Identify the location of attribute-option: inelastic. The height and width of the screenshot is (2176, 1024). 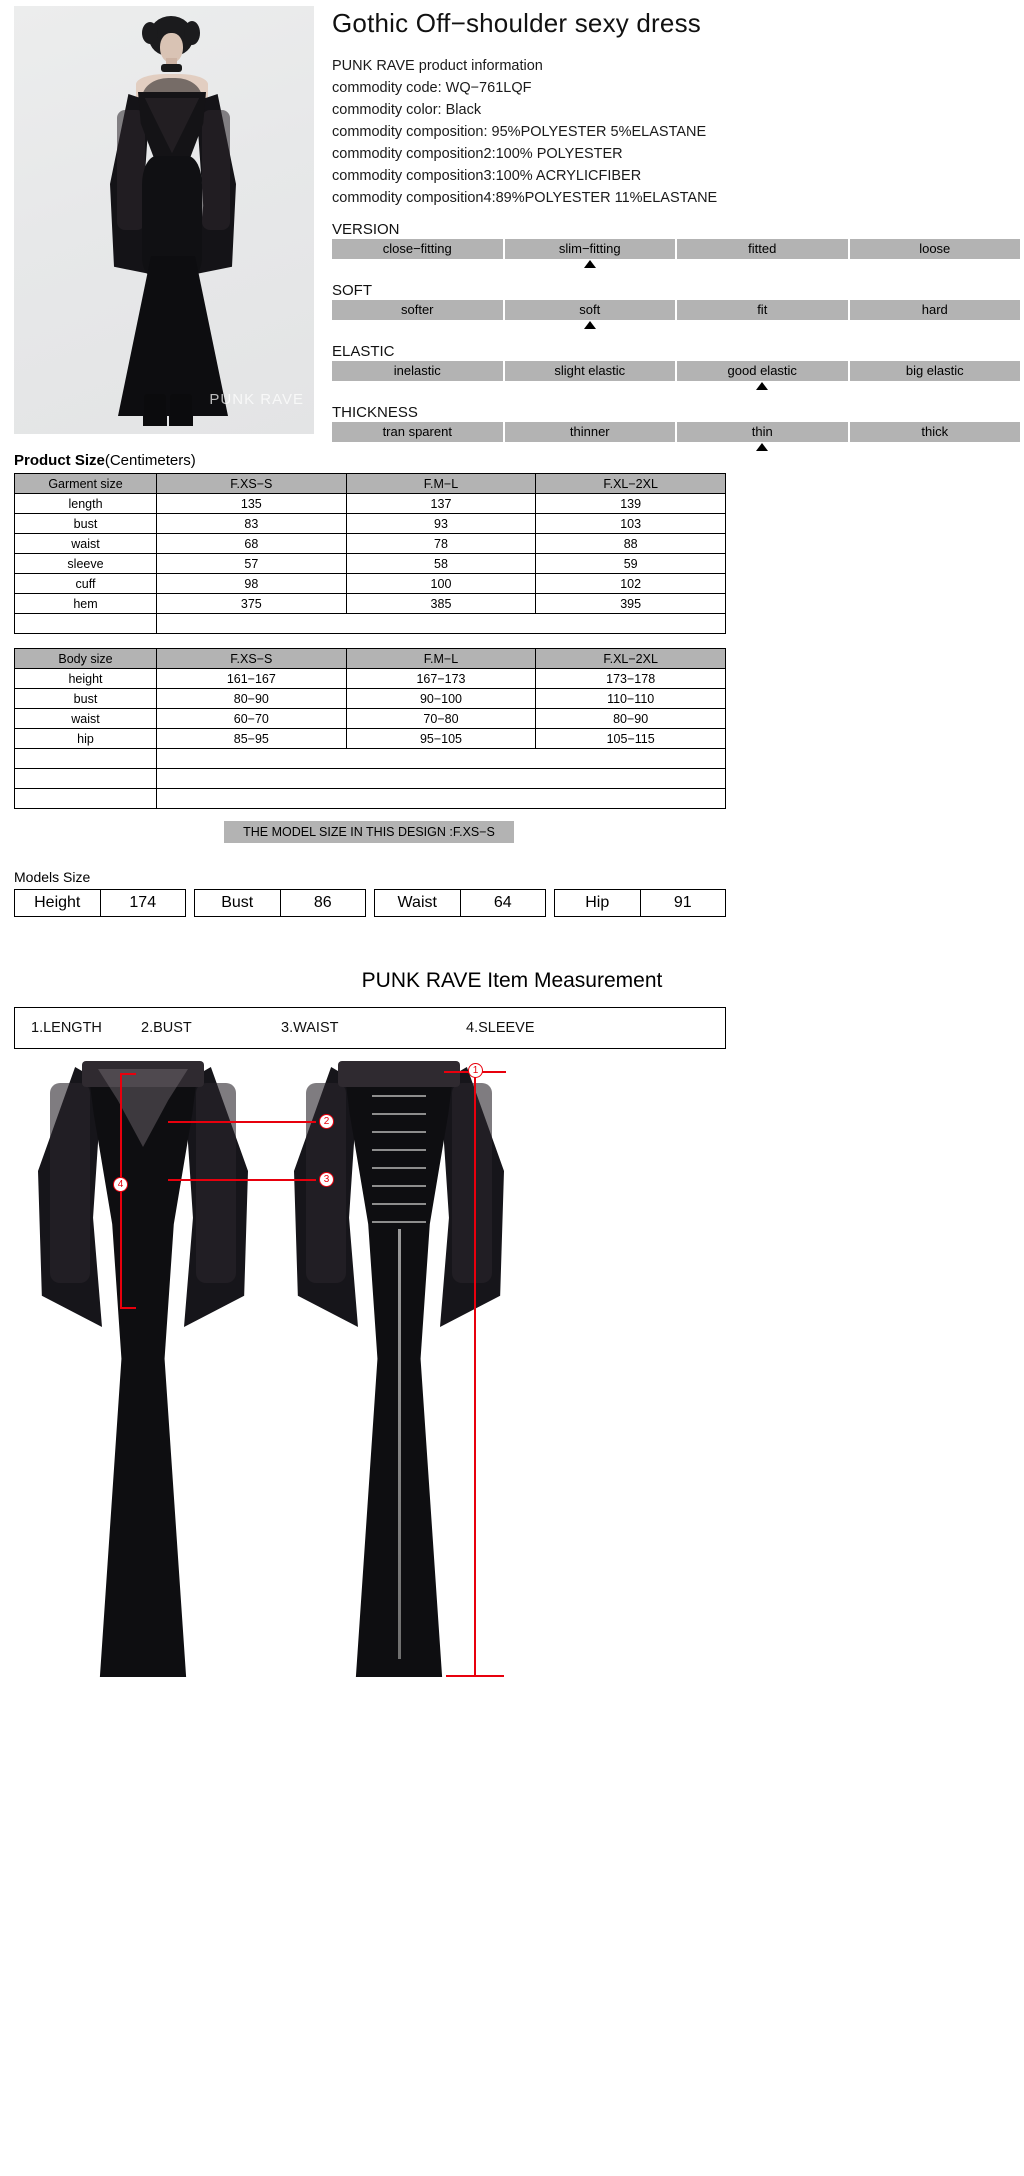
(417, 370).